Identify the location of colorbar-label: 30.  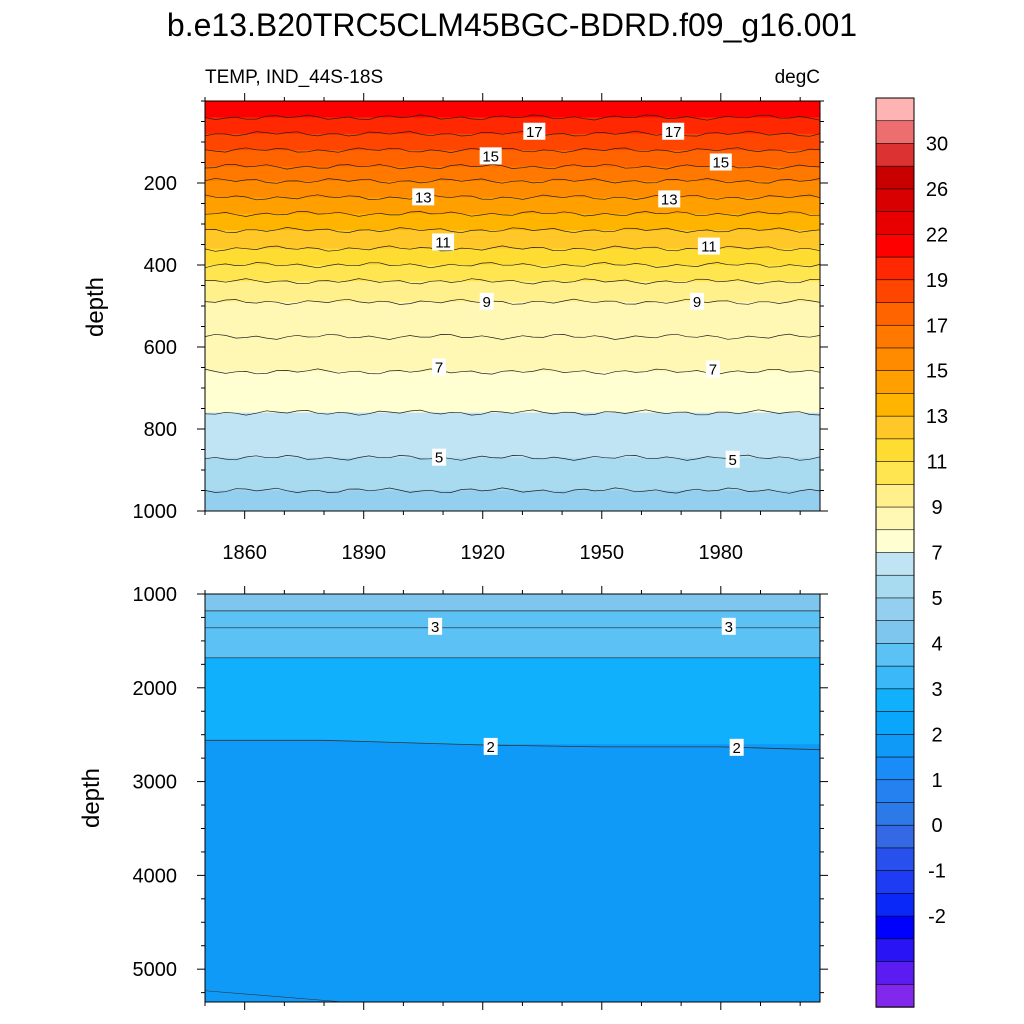
(937, 144).